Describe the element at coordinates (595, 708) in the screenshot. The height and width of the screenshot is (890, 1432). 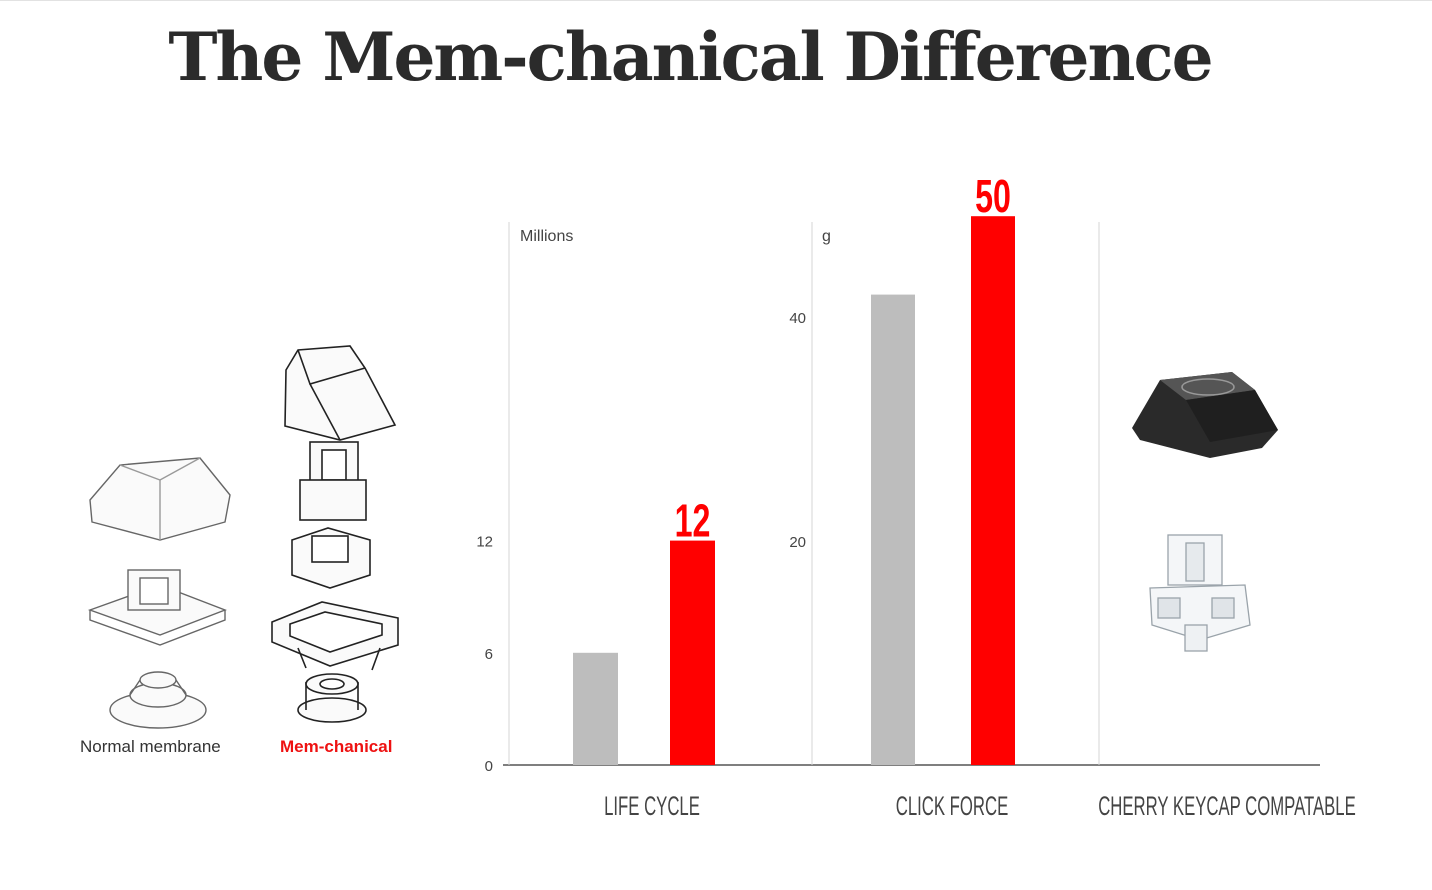
I see `life-cycle-bar-normal` at that location.